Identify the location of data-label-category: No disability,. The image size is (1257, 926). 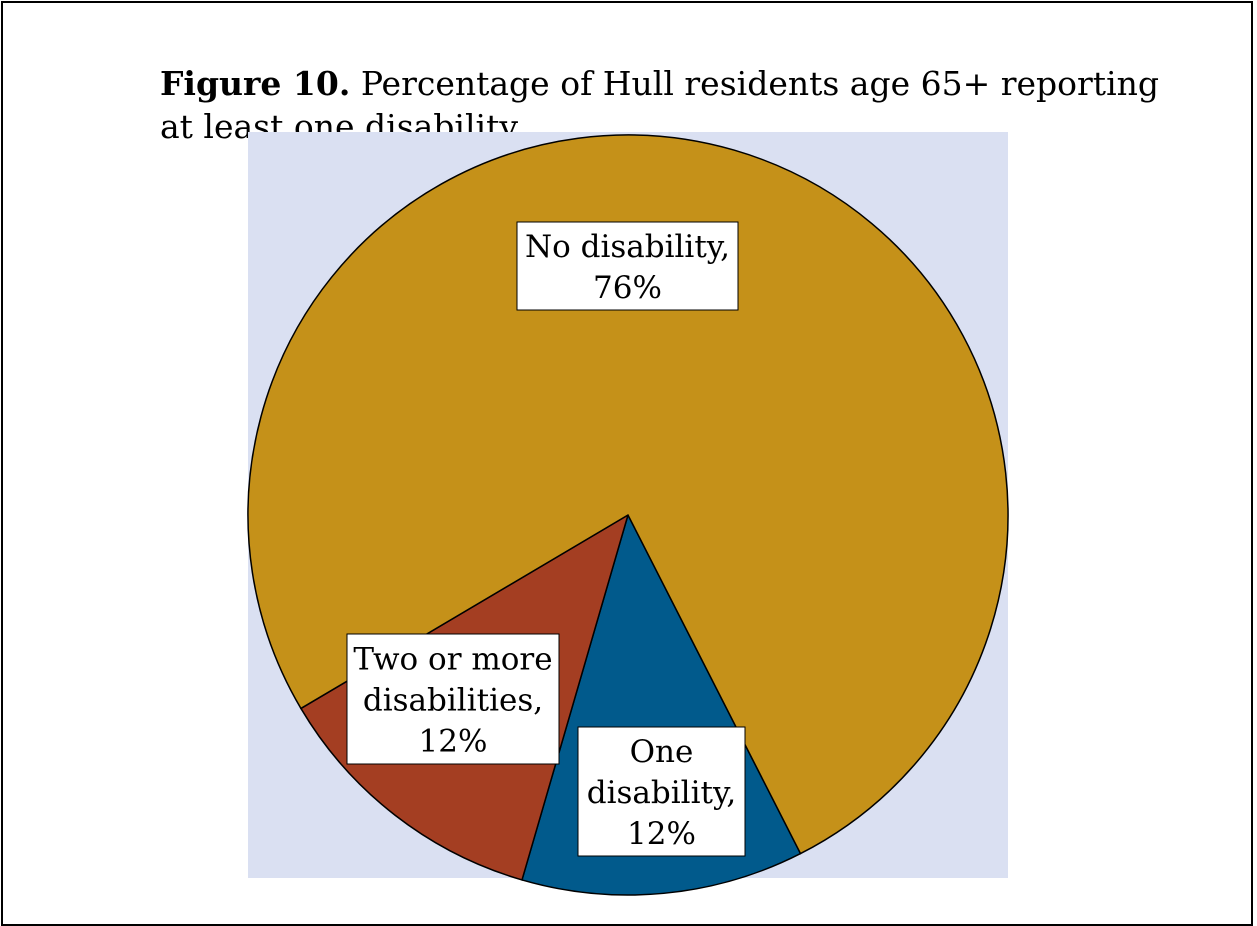
(627, 247).